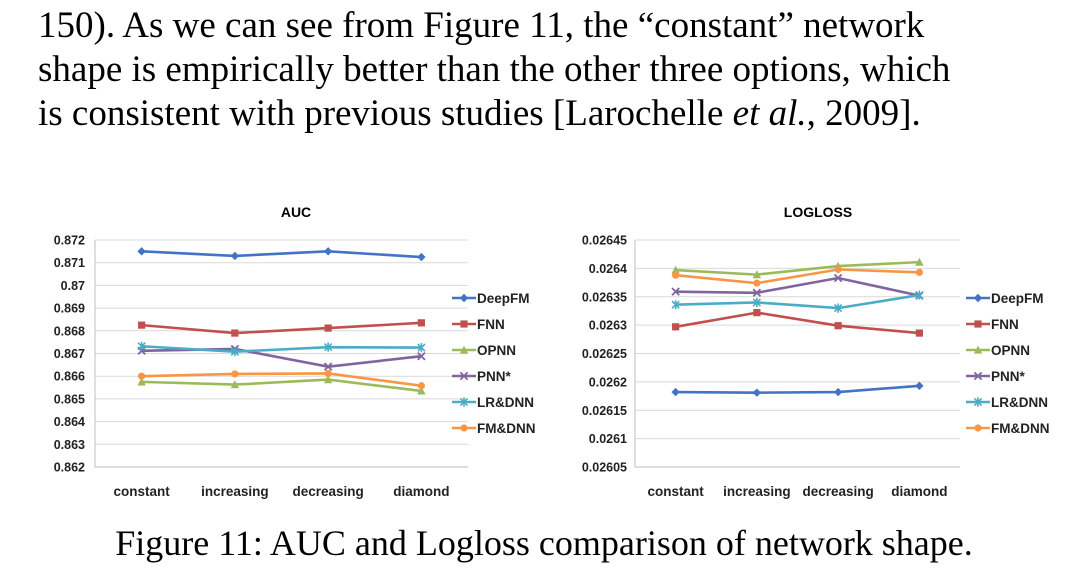 The image size is (1088, 576). Describe the element at coordinates (69, 422) in the screenshot. I see `auc-y-tick-label: 0.864` at that location.